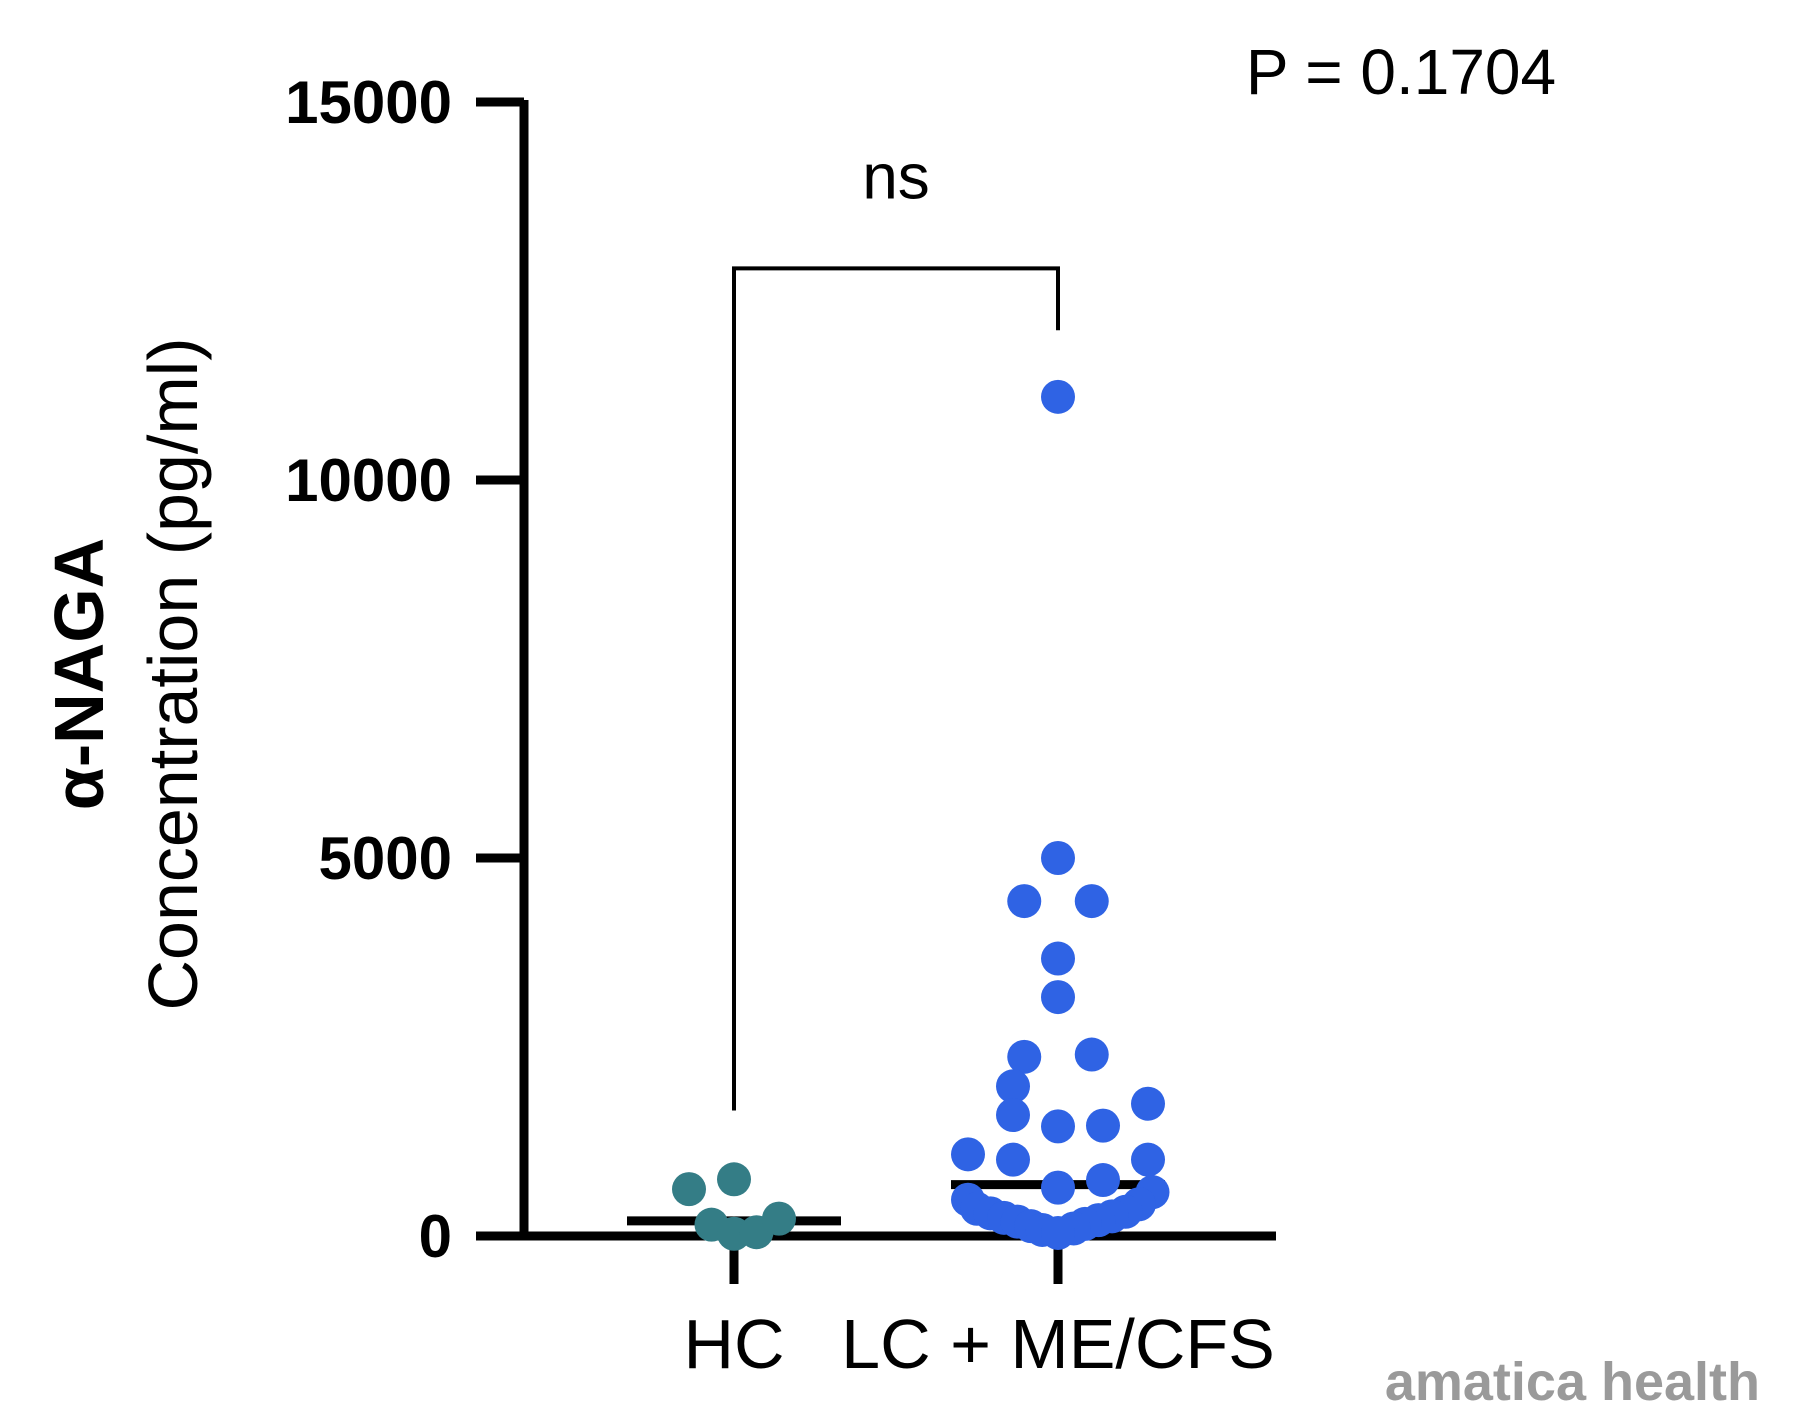  What do you see at coordinates (896, 688) in the screenshot?
I see `significance-bracket` at bounding box center [896, 688].